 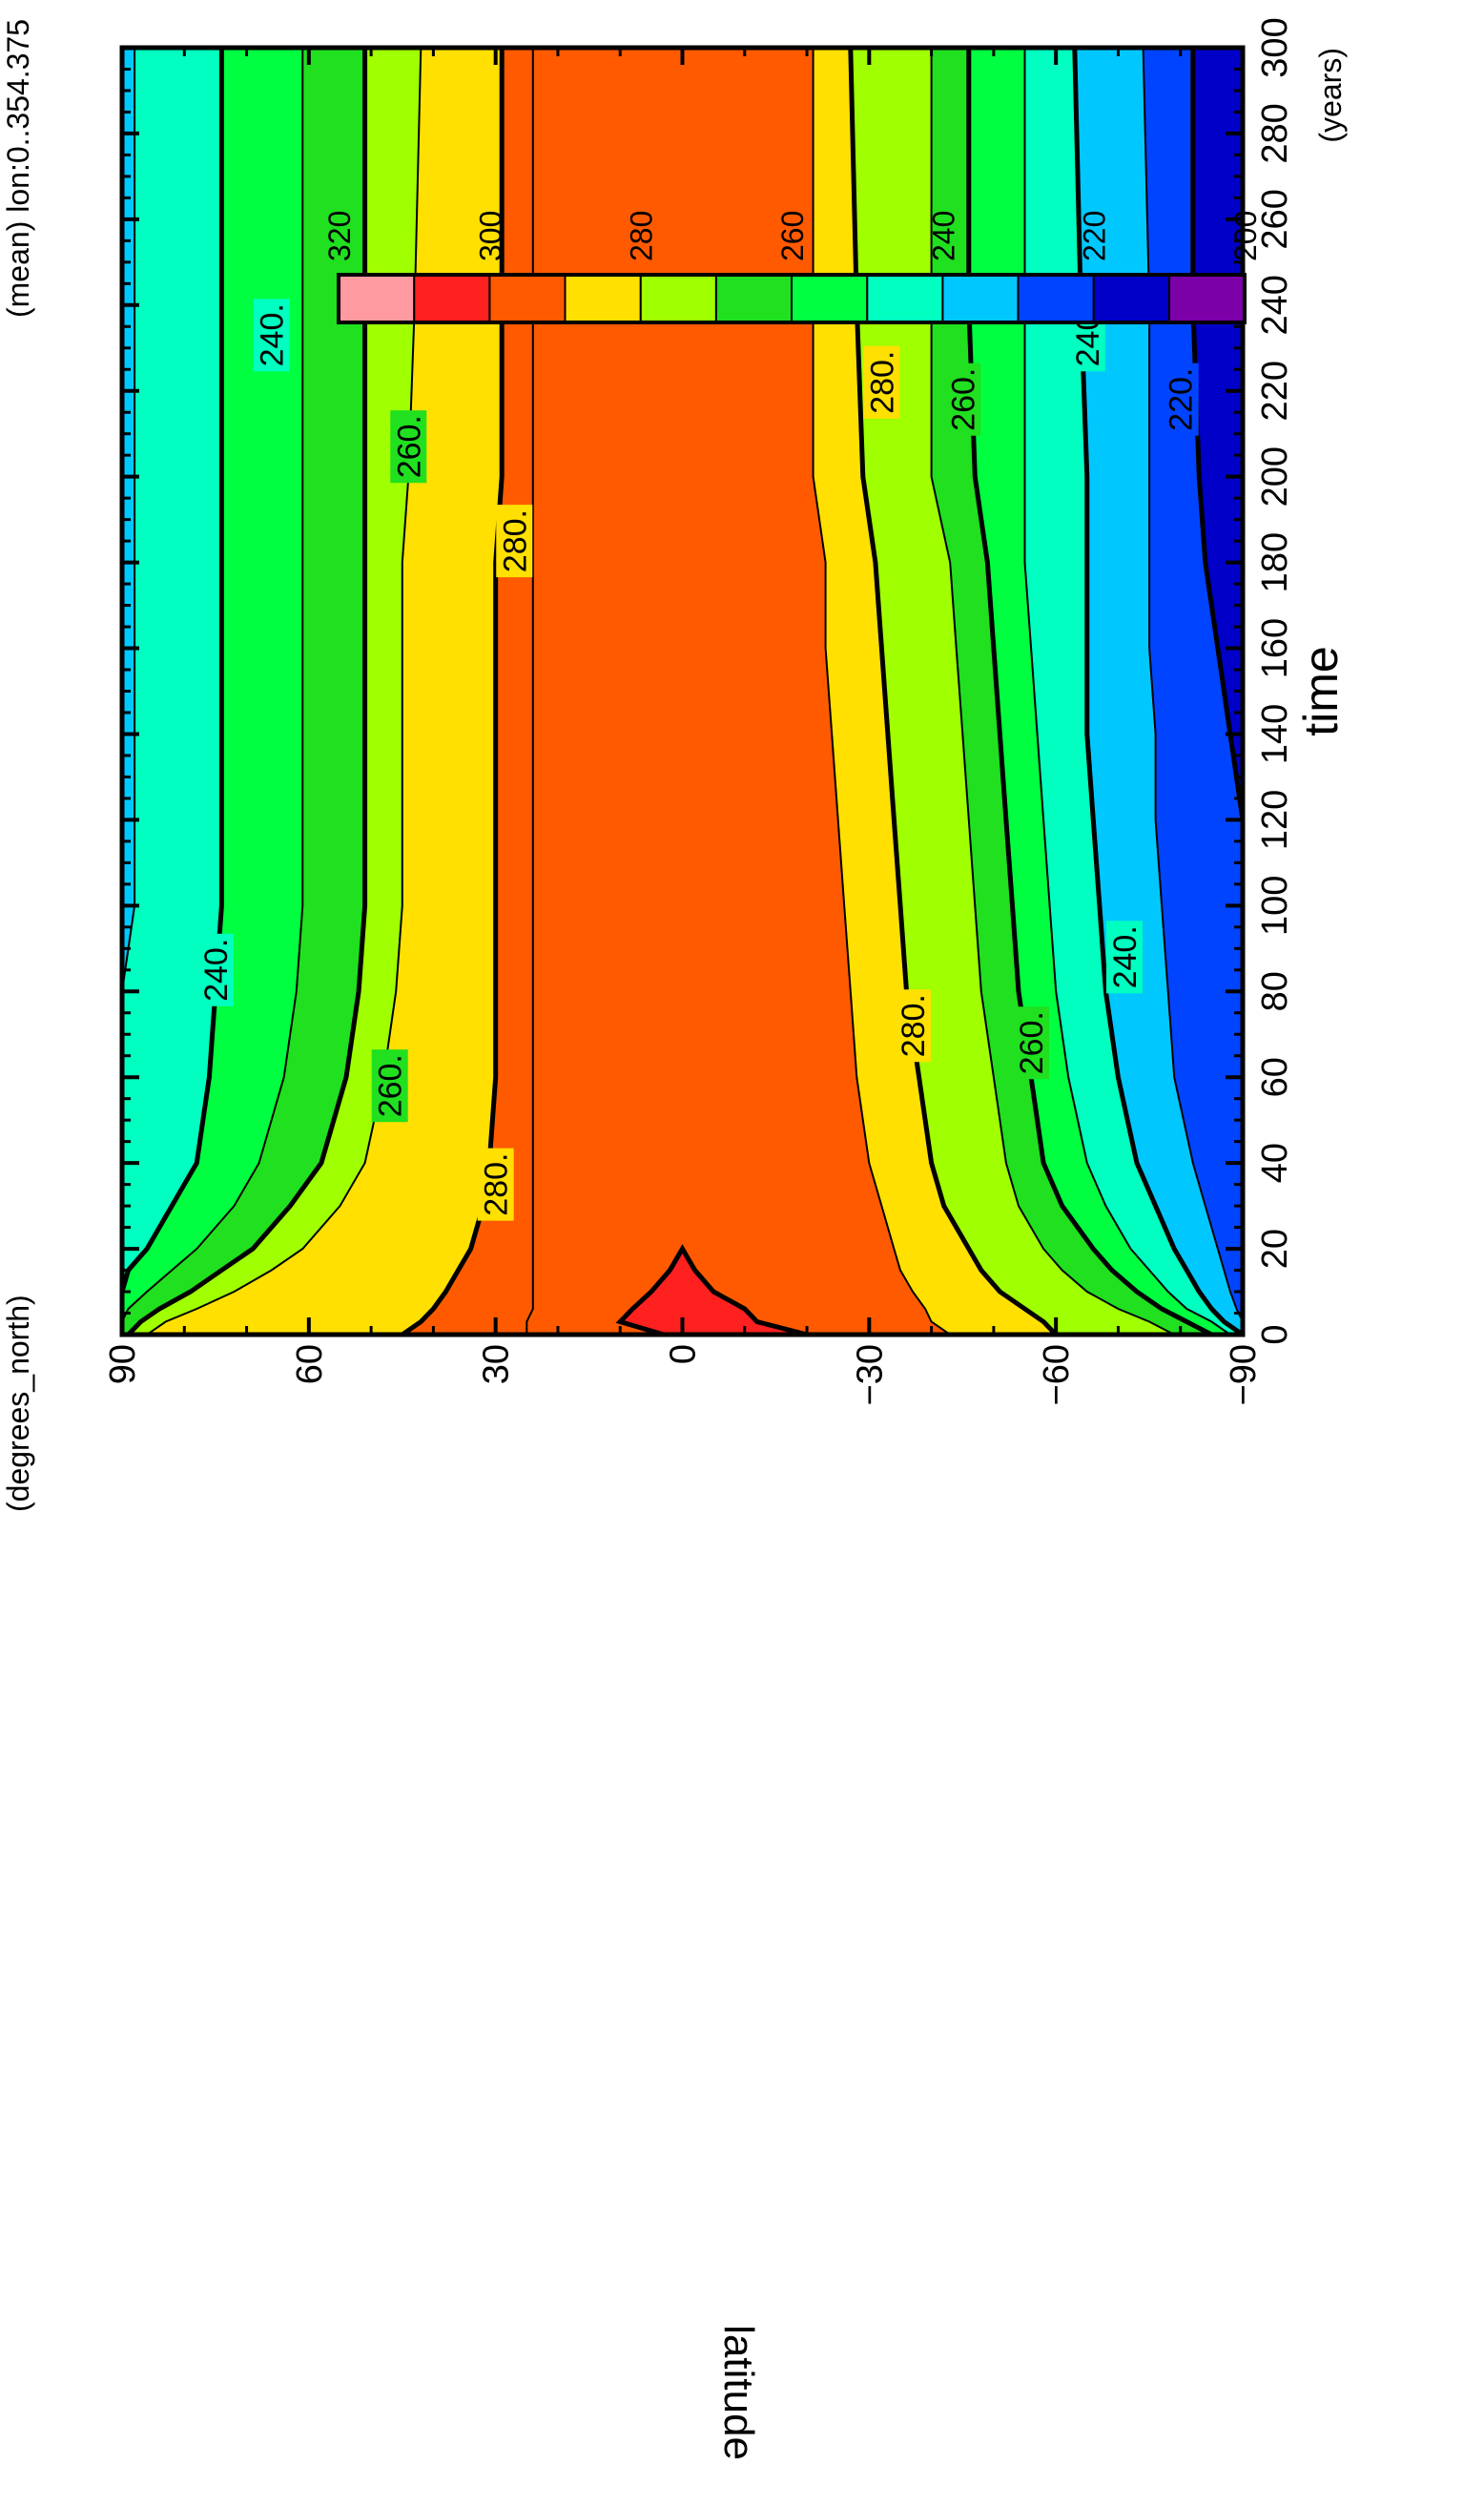 What do you see at coordinates (123, 1364) in the screenshot?
I see `y-tick-label: 90` at bounding box center [123, 1364].